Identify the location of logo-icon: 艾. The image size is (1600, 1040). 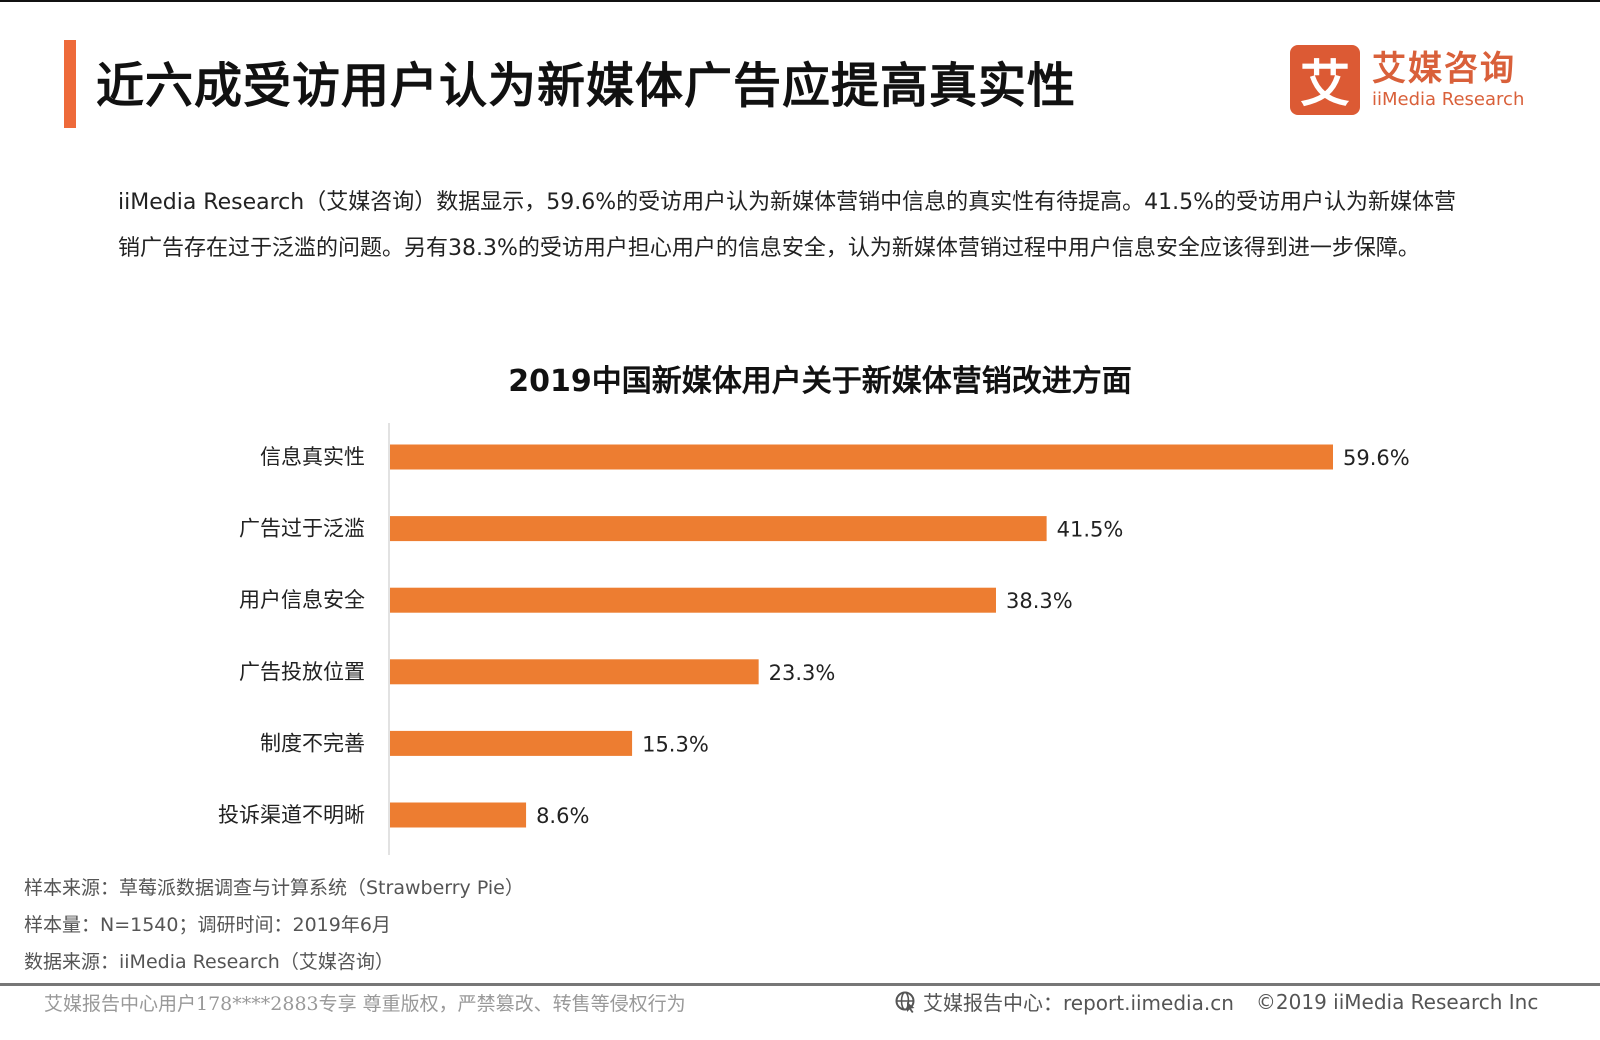
(1325, 80).